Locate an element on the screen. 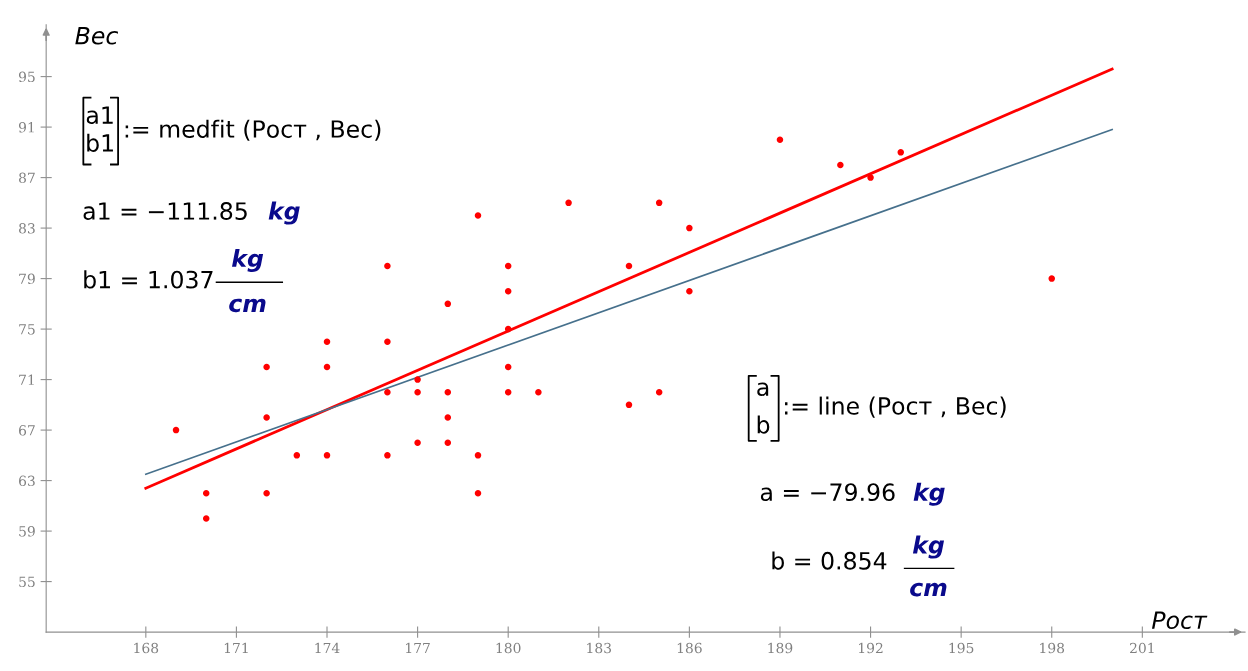  y-tick-label: 75 is located at coordinates (27, 329).